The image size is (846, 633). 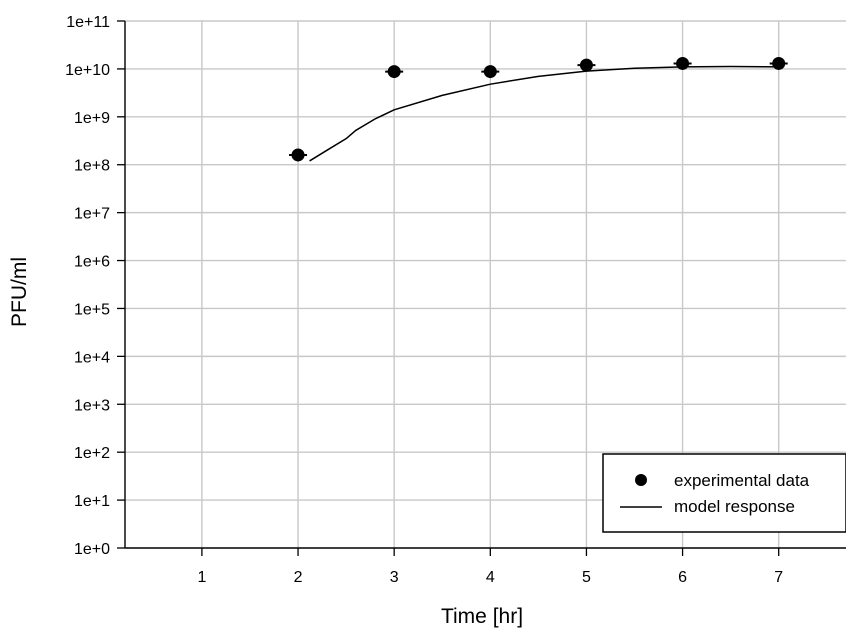 I want to click on legend-marker-experimental-data, so click(x=641, y=480).